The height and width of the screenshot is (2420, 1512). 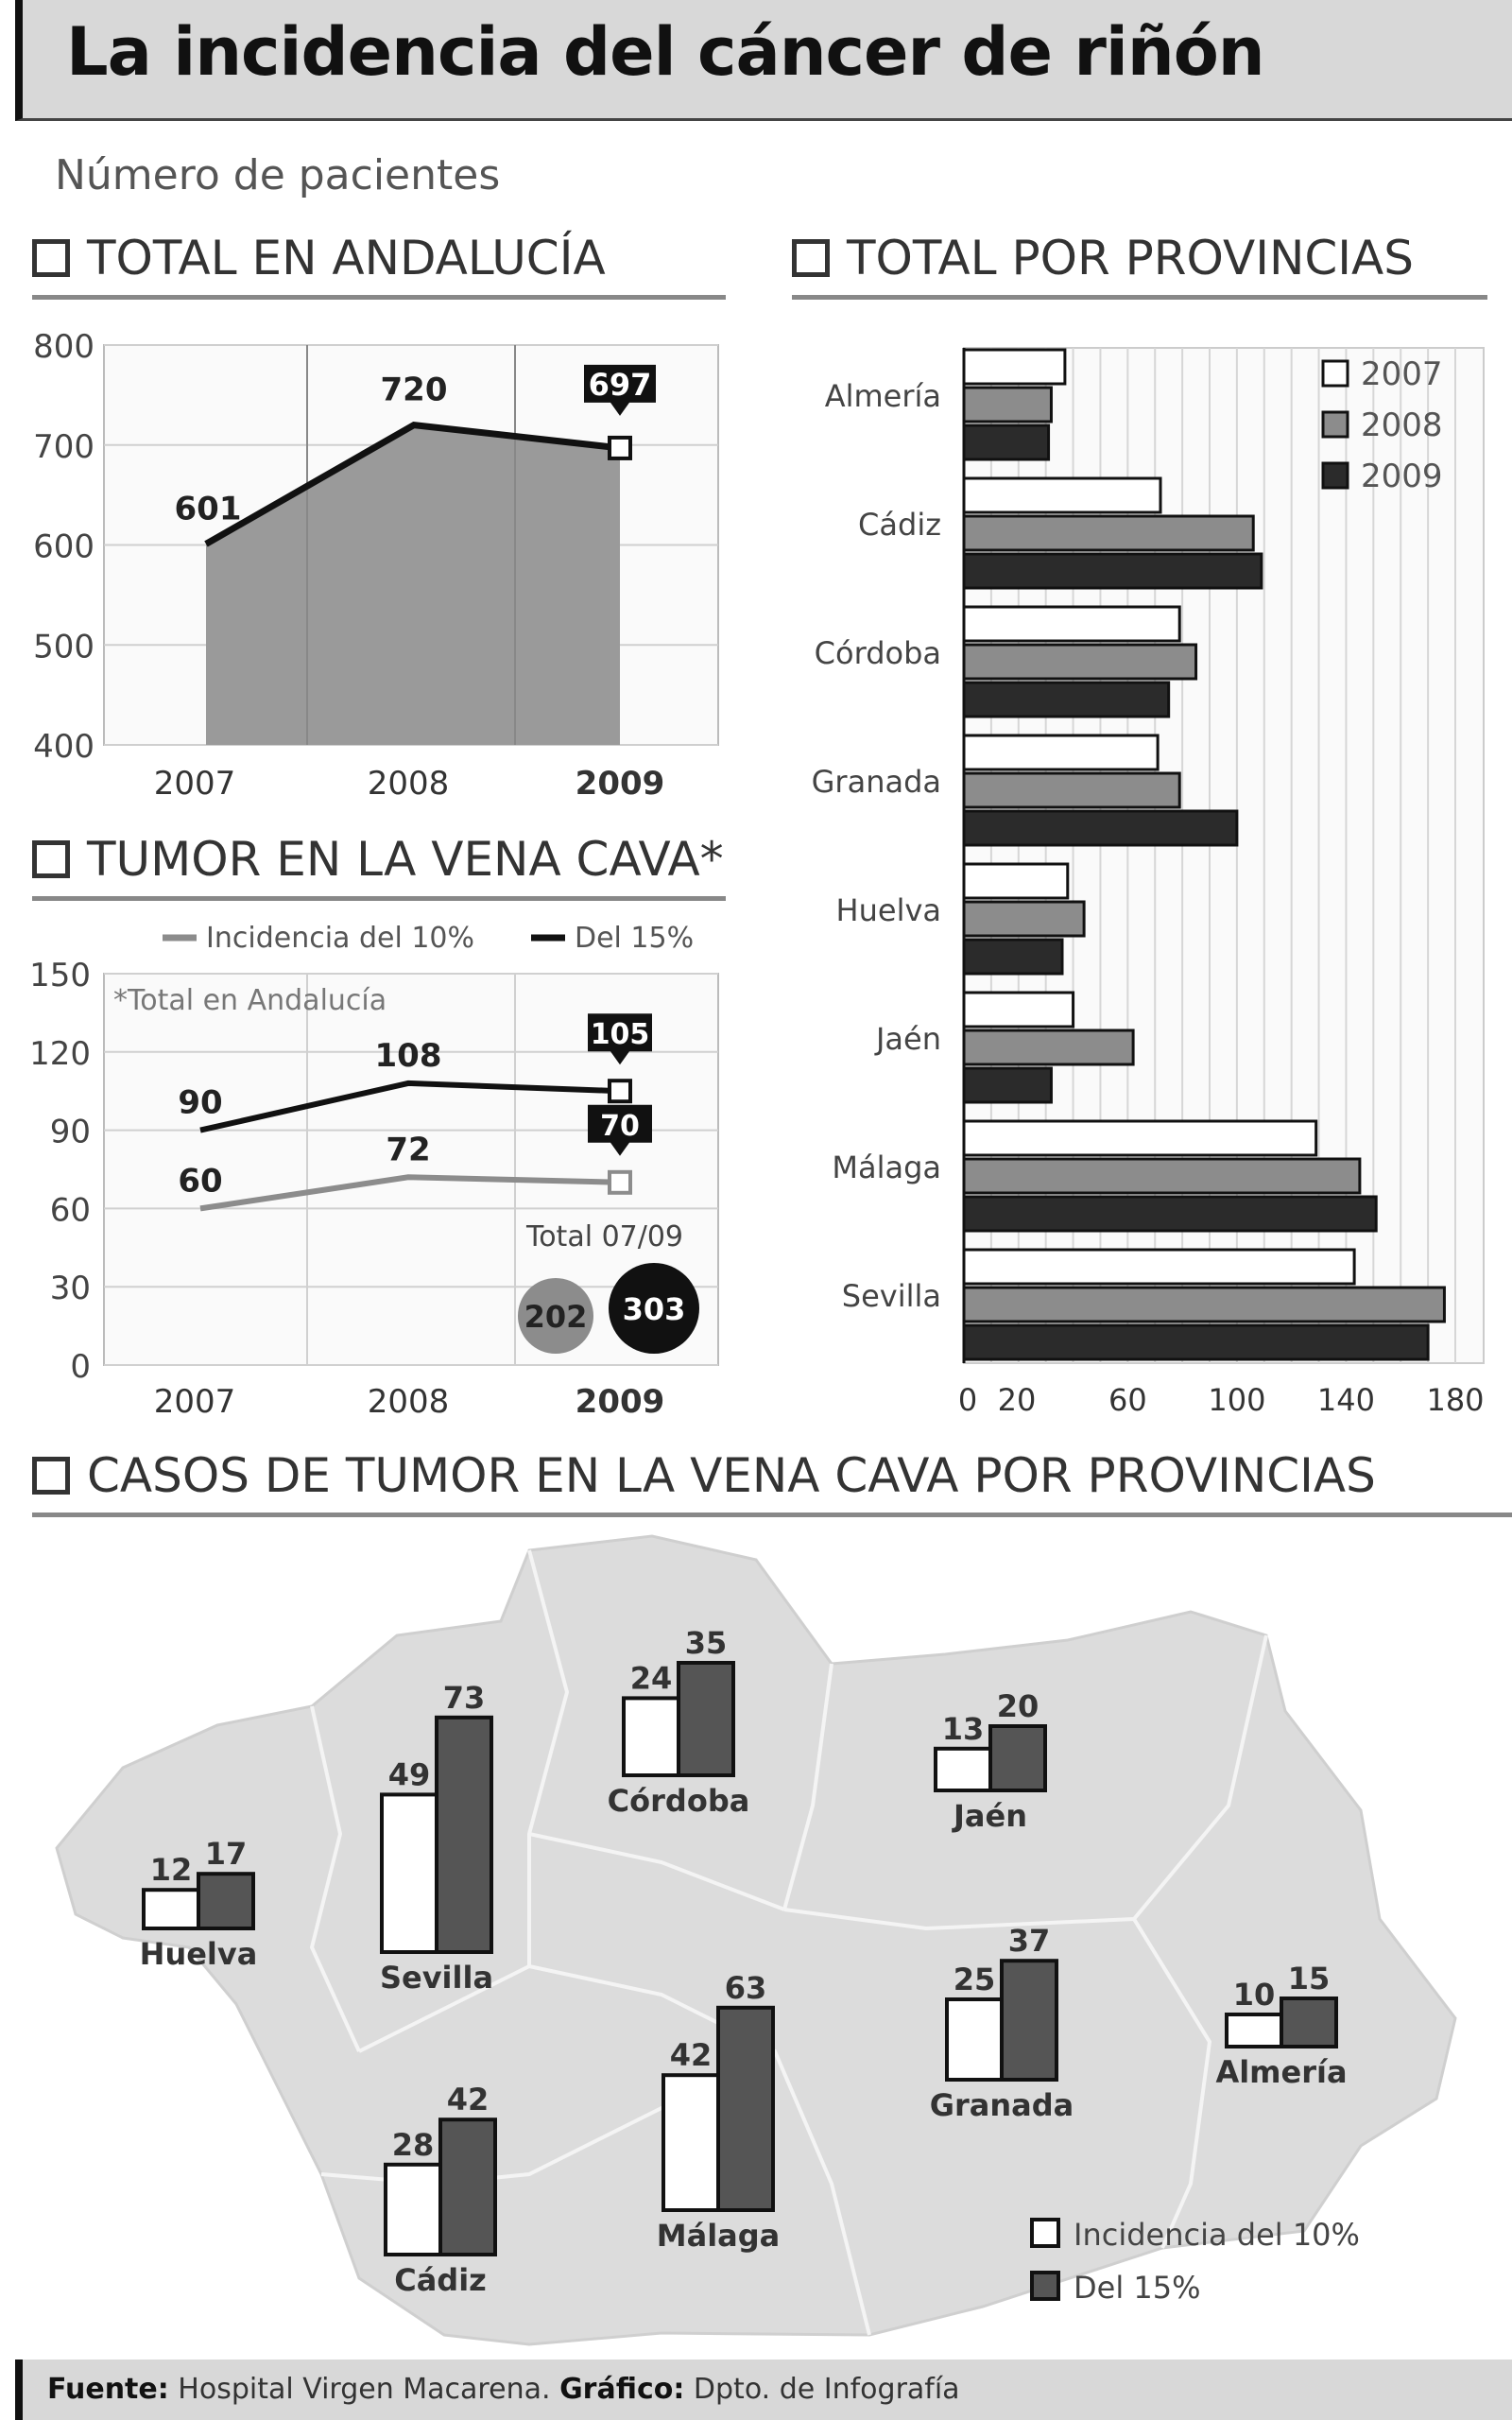 I want to click on province-label: Huelva, so click(x=199, y=1954).